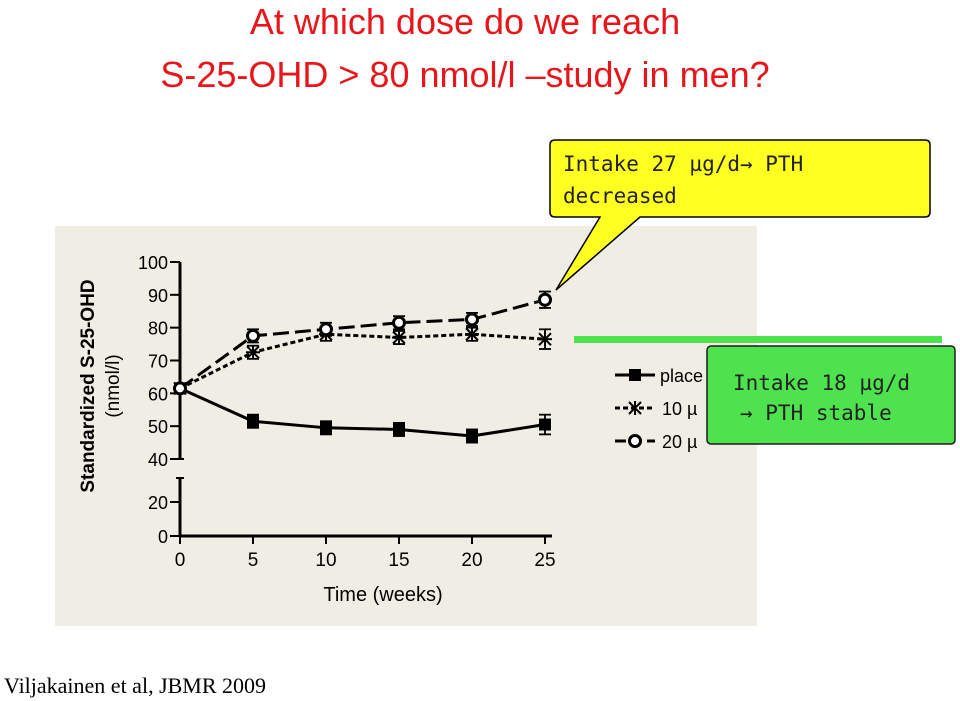 This screenshot has width=960, height=701. Describe the element at coordinates (635, 408) in the screenshot. I see `legend-marker-10ug` at that location.